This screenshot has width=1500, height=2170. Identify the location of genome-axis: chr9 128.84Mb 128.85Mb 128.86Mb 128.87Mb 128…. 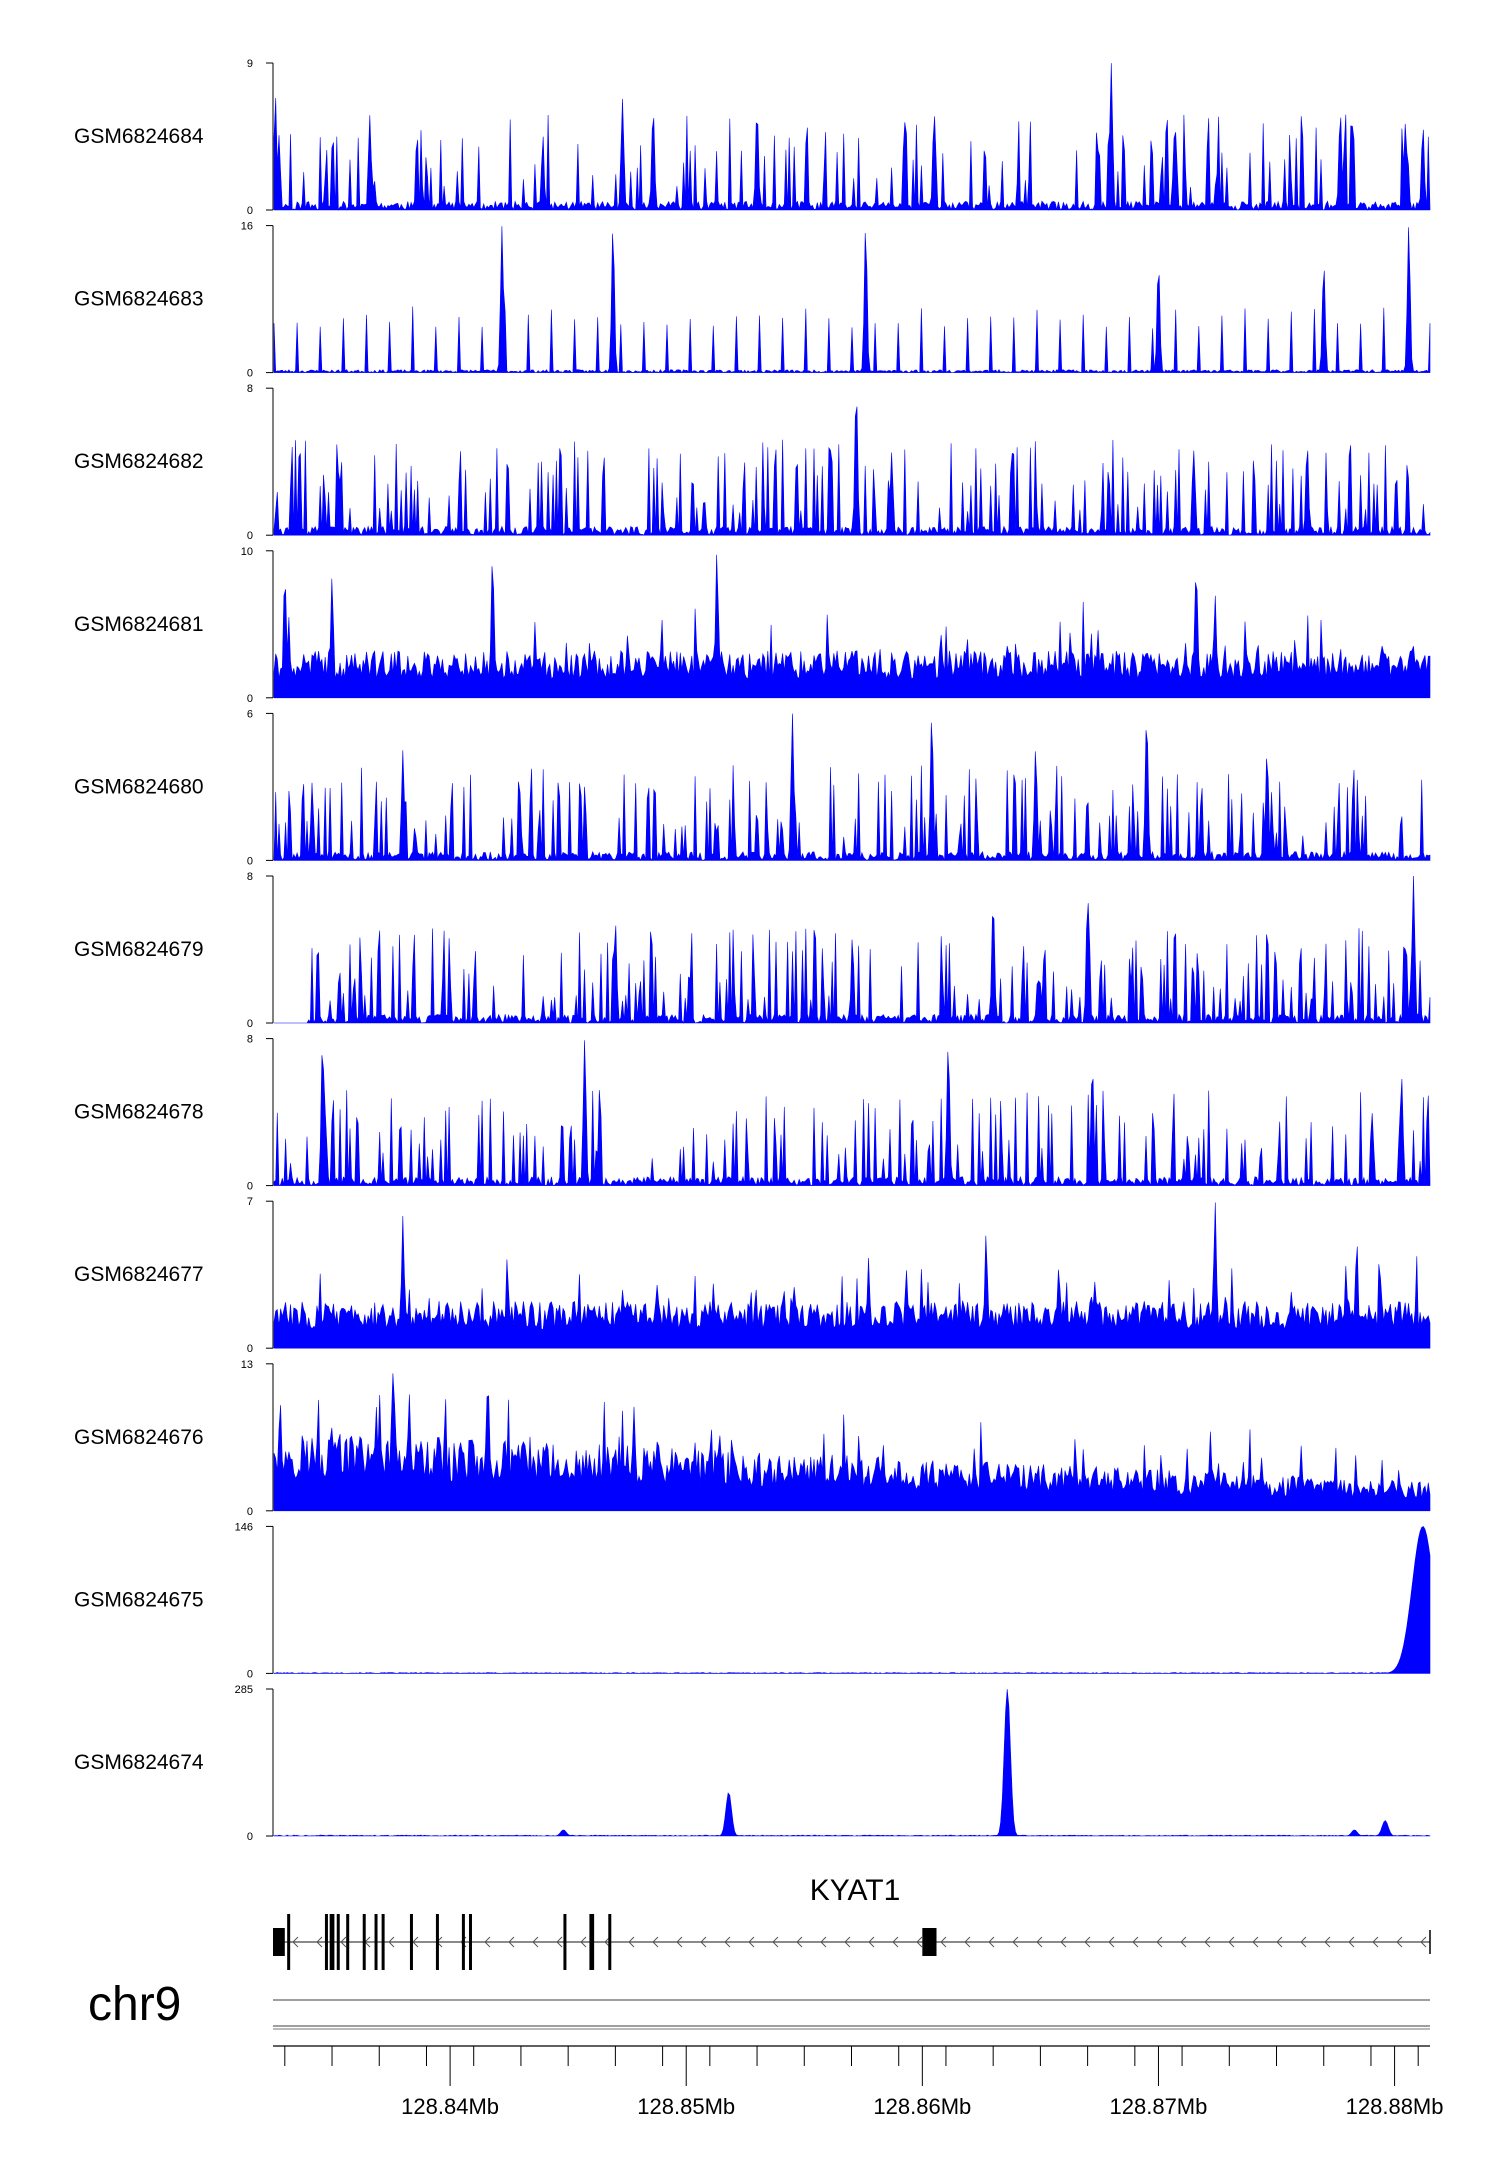
(766, 2048).